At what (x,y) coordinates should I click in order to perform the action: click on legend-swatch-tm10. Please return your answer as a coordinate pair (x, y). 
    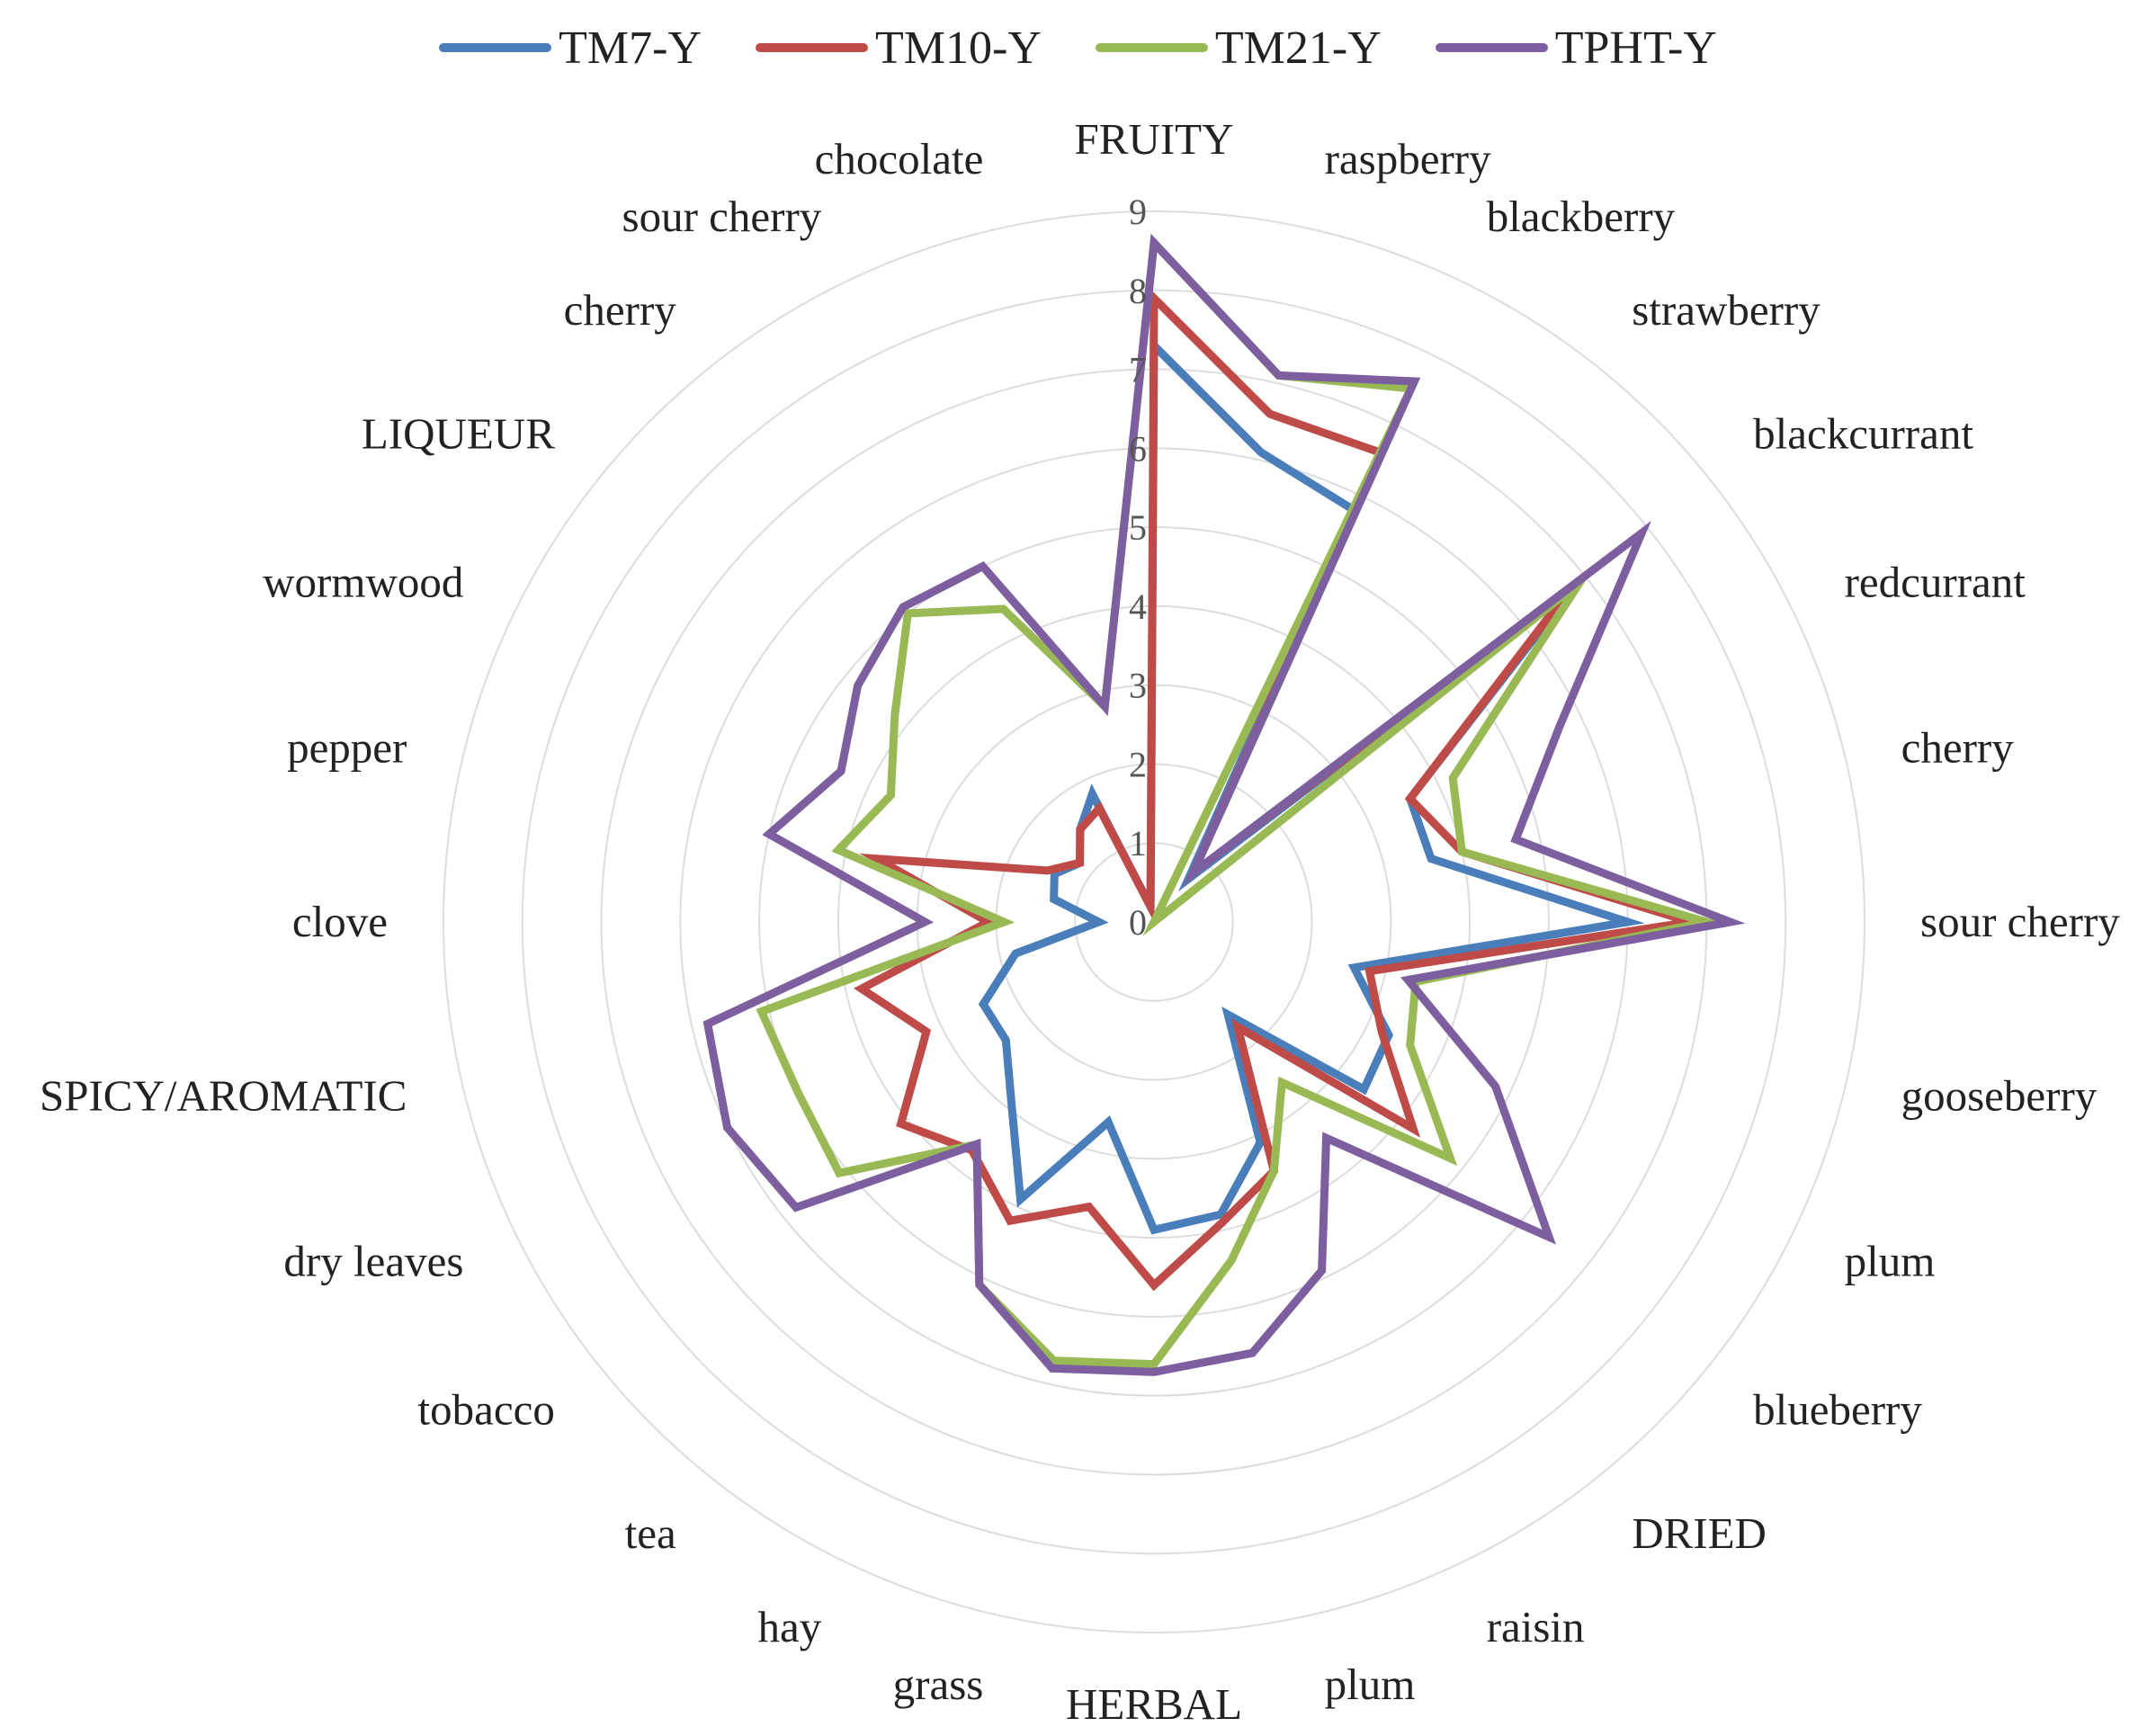
    Looking at the image, I should click on (812, 48).